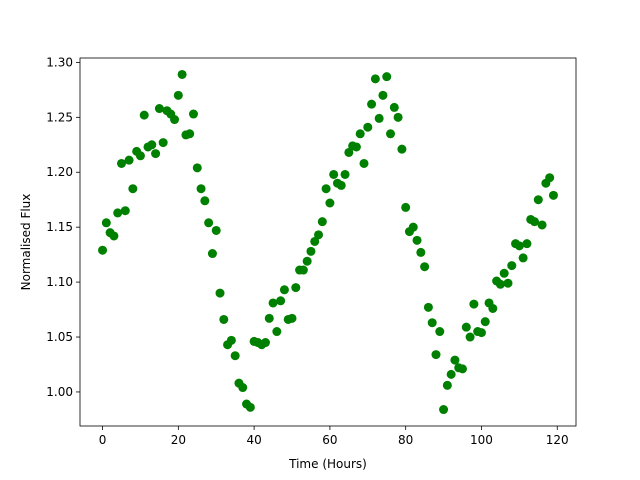 The image size is (640, 480). Describe the element at coordinates (59, 392) in the screenshot. I see `y-tick-label: 1.00` at that location.